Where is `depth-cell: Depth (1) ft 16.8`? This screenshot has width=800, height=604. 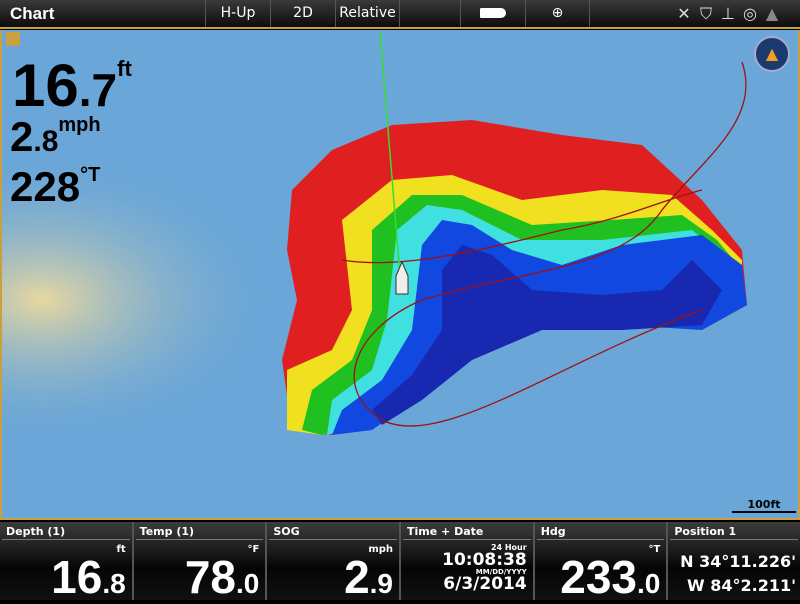 depth-cell: Depth (1) ft 16.8 is located at coordinates (67, 562).